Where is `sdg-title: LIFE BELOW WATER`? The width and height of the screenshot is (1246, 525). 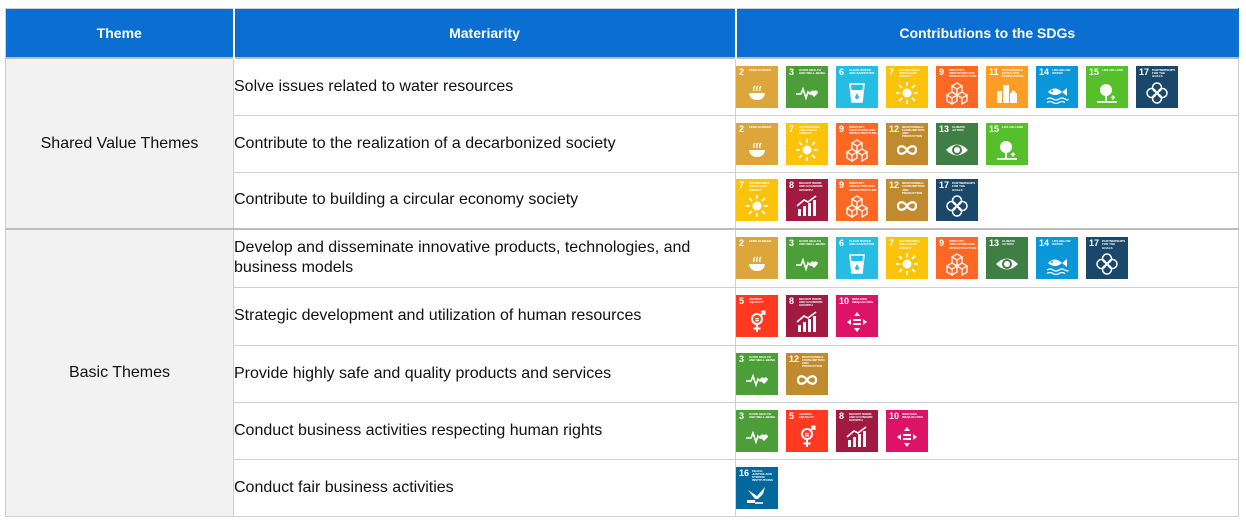
sdg-title: LIFE BELOW WATER is located at coordinates (1061, 243).